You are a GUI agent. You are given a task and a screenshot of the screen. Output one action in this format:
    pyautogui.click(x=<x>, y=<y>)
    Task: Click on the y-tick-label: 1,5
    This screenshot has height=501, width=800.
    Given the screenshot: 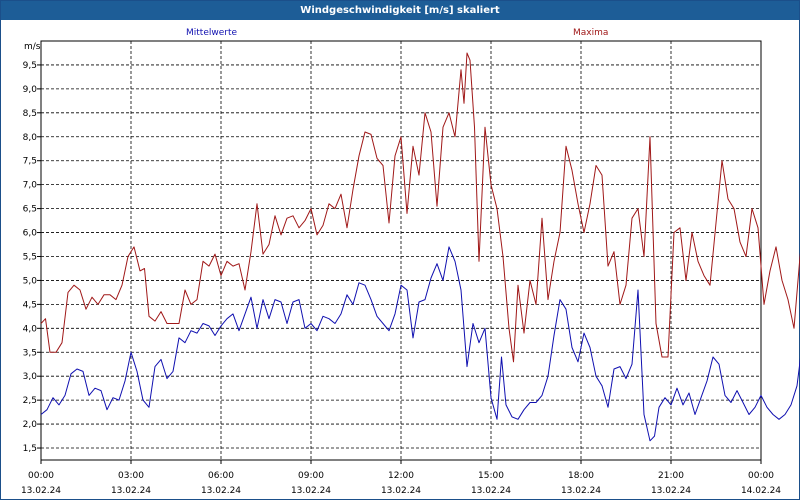 What is the action you would take?
    pyautogui.click(x=30, y=449)
    